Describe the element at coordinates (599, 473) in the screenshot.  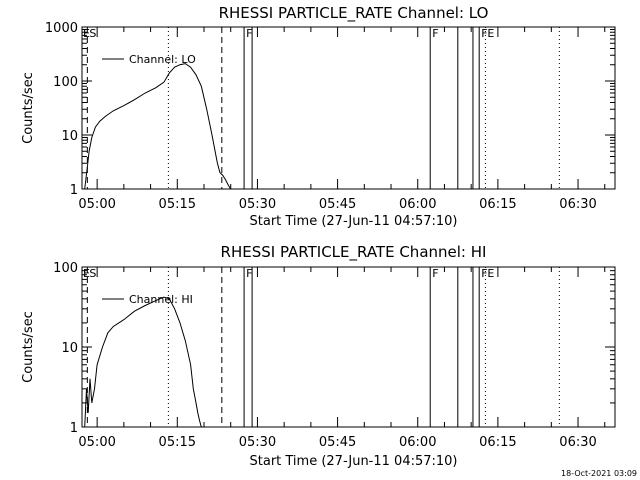
I see `footer-timestamp: 18-Oct-2021 03:09` at that location.